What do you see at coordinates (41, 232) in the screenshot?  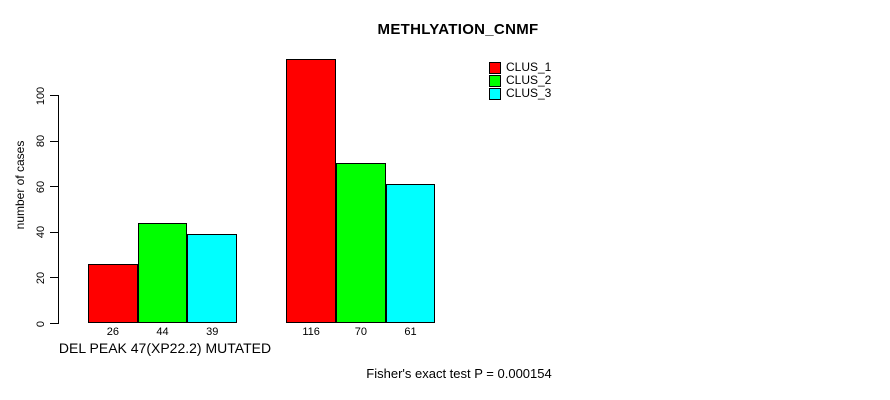 I see `y-tick-label: 40` at bounding box center [41, 232].